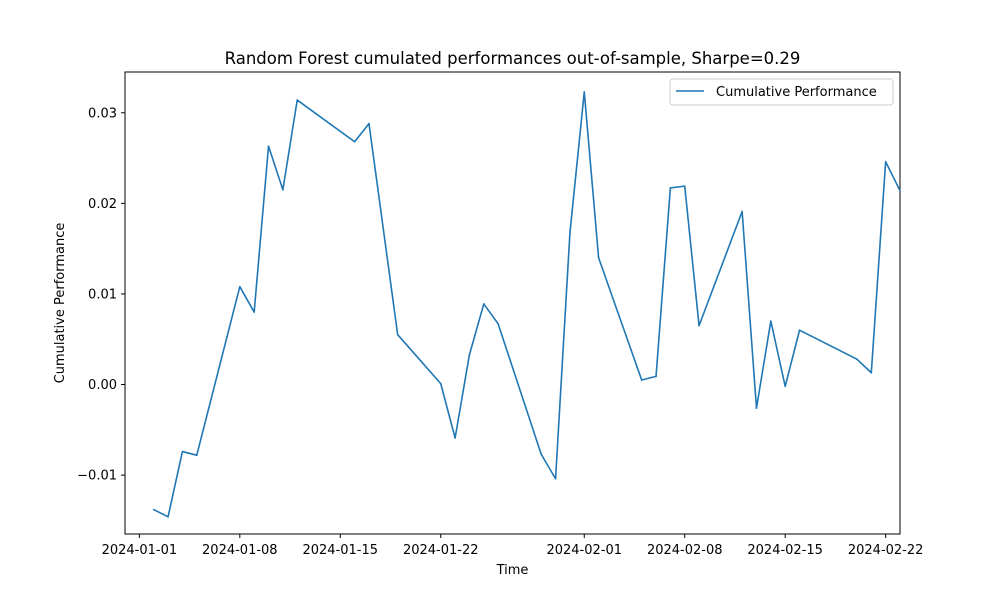  Describe the element at coordinates (97, 476) in the screenshot. I see `y-tick-label: −0.01` at that location.